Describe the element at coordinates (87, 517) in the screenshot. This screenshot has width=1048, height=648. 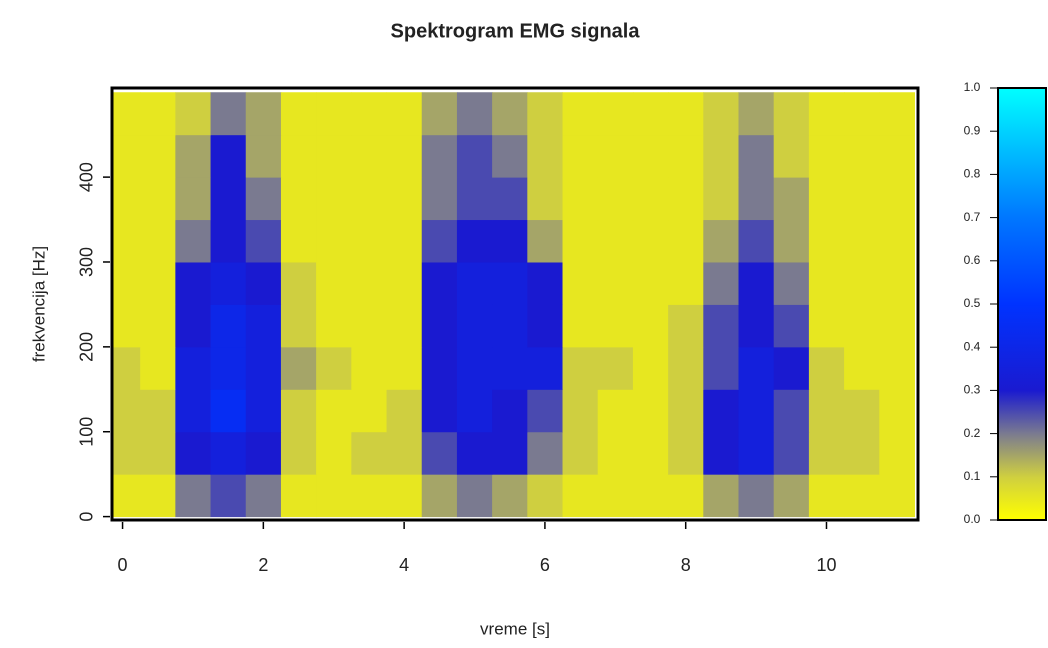
I see `y-tick-label: 0` at that location.